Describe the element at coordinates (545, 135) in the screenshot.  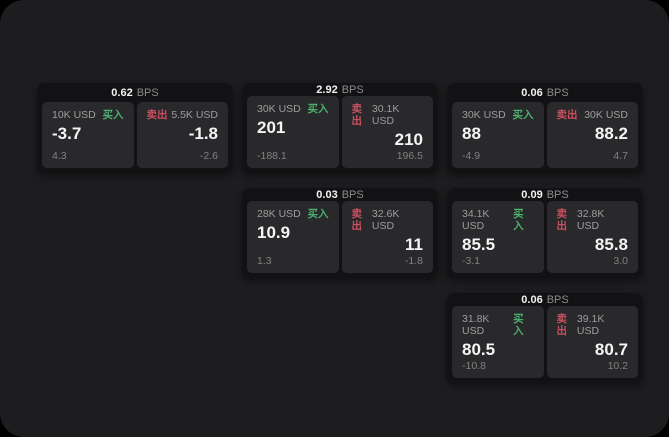
I see `quote-panels: 30K USD 买入 88 -4.9 卖出 30K USD 88.2 4.7` at that location.